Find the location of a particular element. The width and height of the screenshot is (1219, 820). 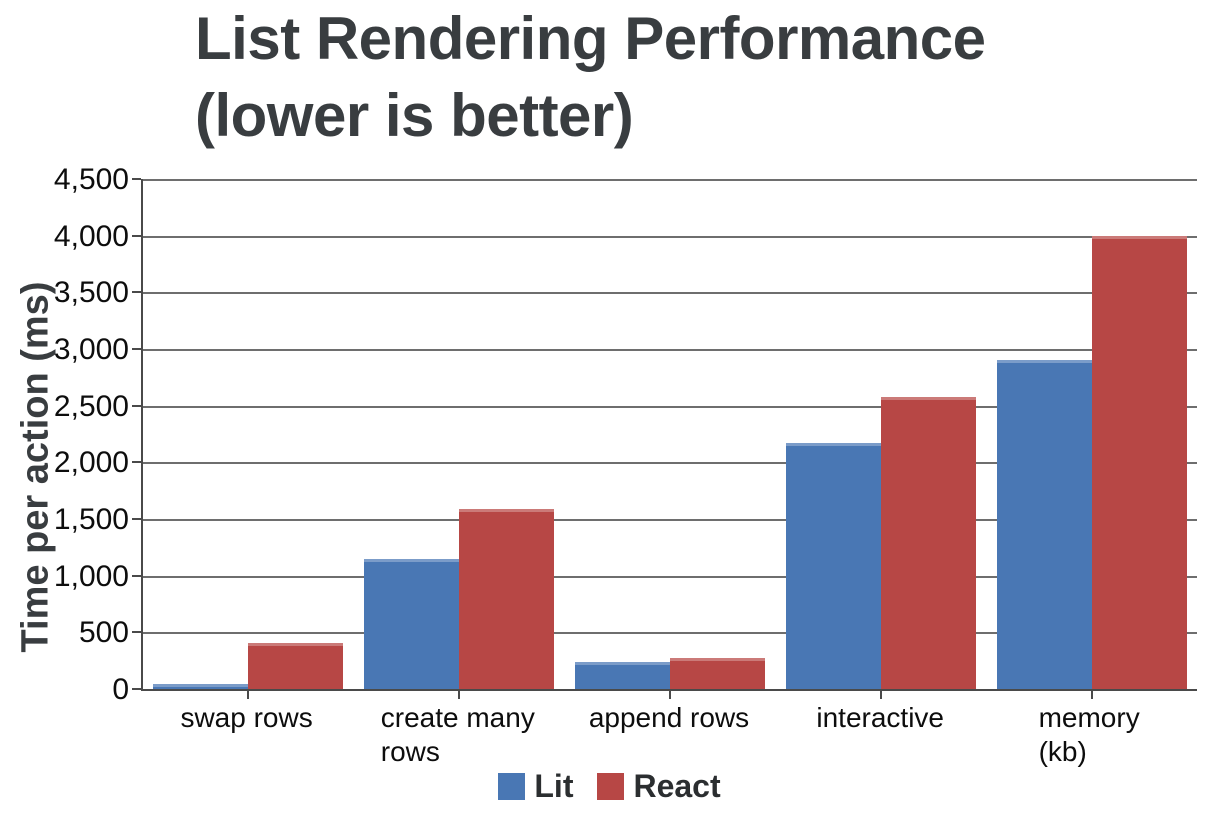

legend-swatch-react is located at coordinates (611, 786).